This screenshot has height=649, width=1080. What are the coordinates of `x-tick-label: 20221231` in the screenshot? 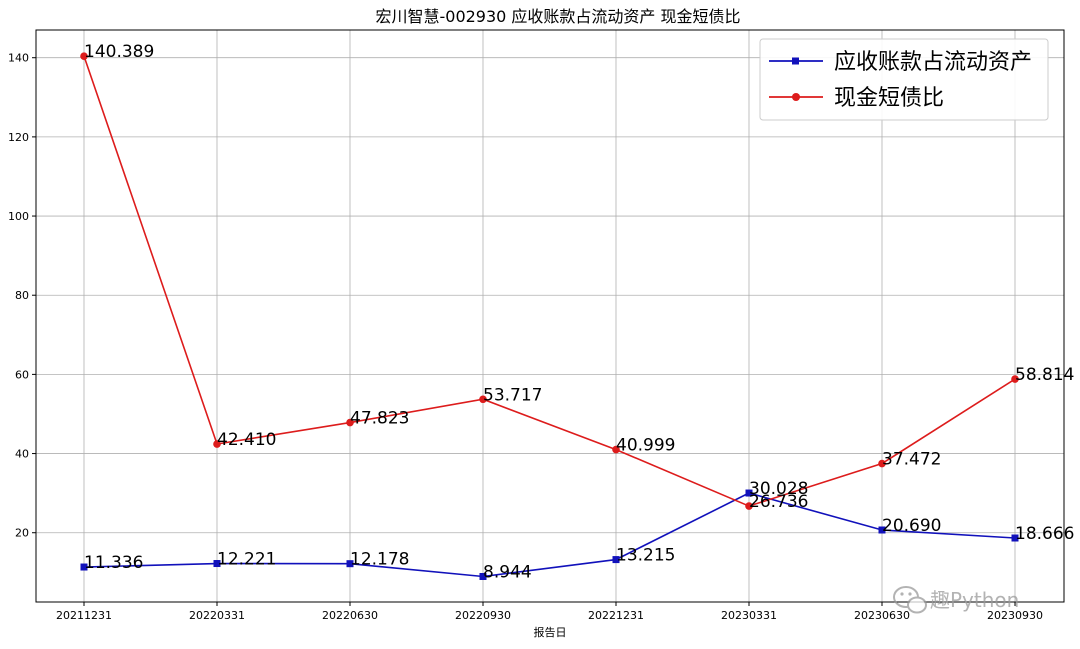 It's located at (616, 615).